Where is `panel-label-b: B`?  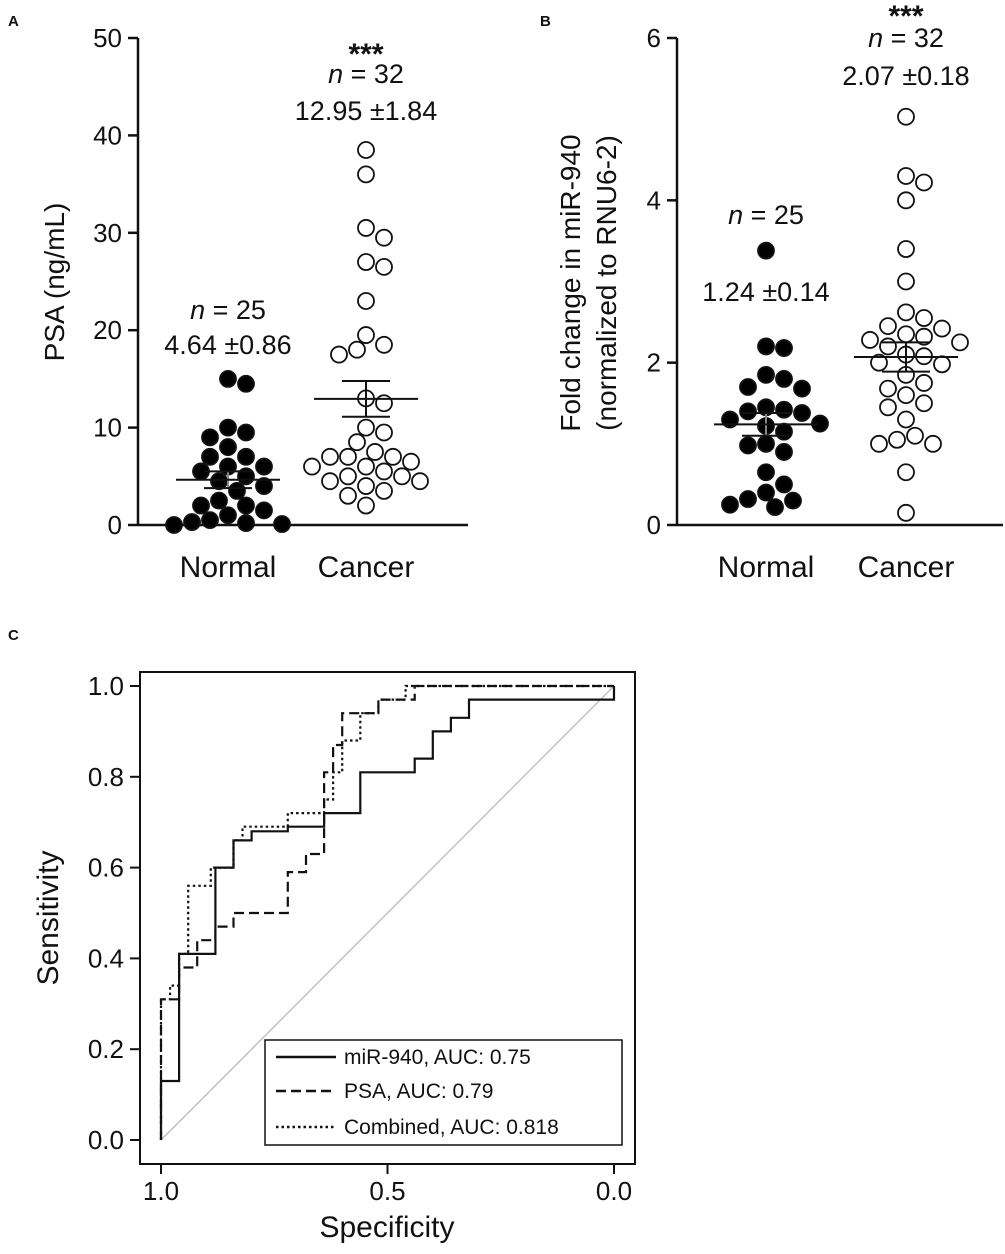 panel-label-b: B is located at coordinates (545, 21).